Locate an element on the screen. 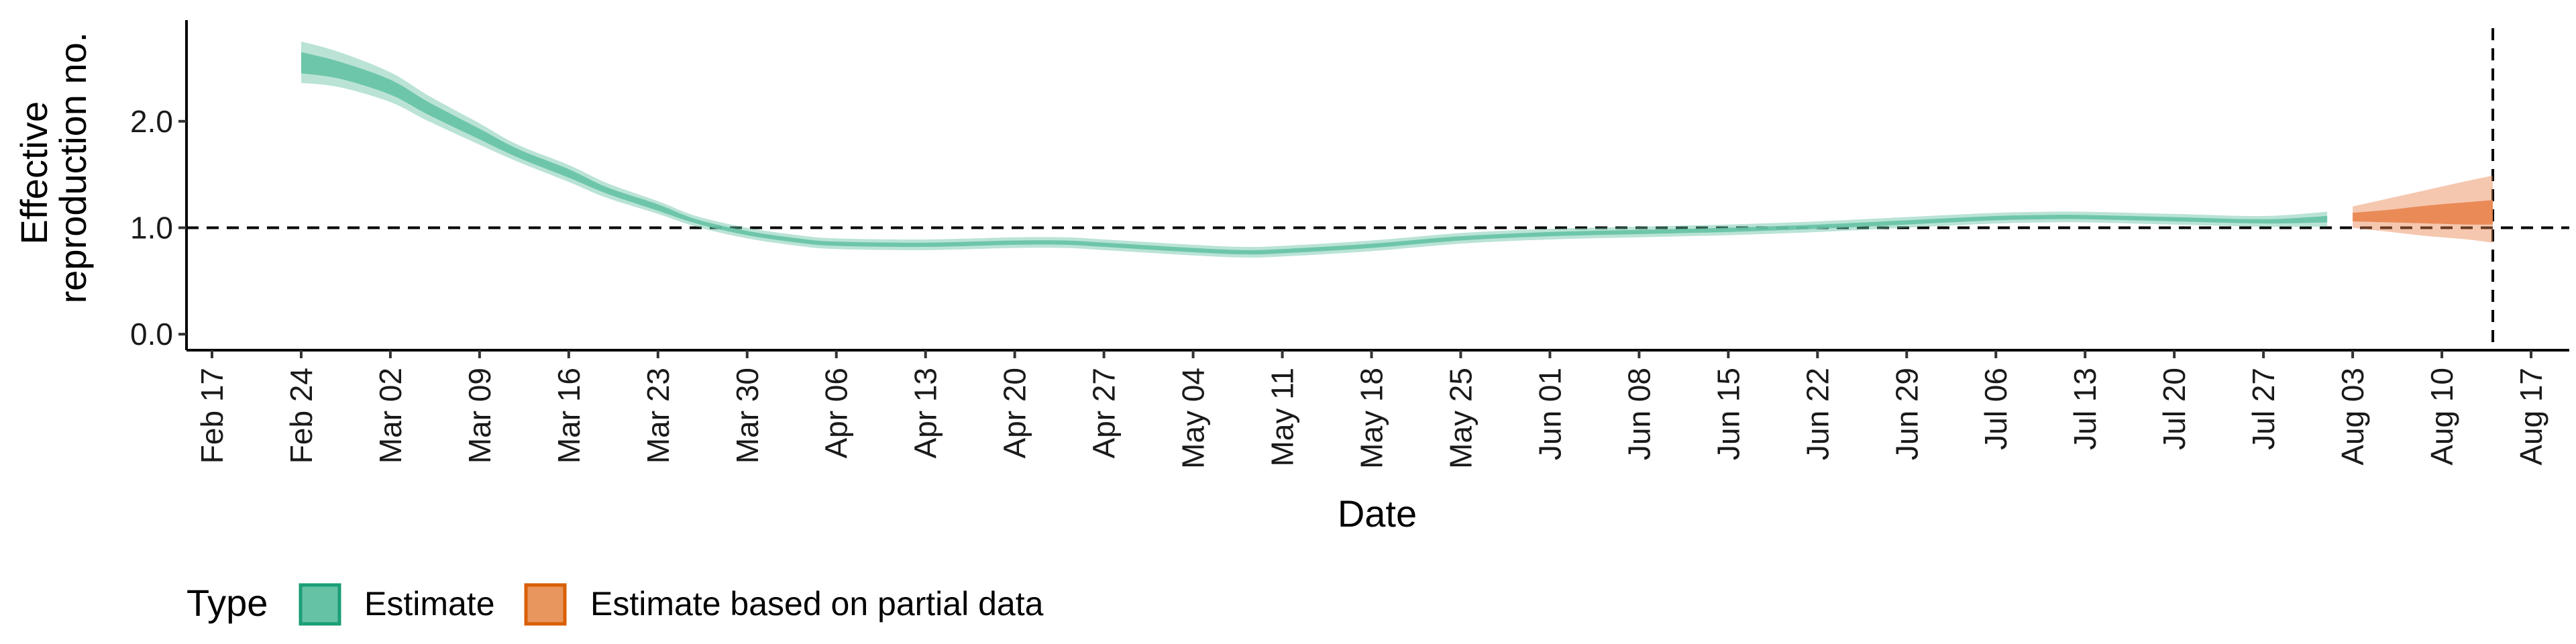 This screenshot has width=2576, height=644. x-tick-label: Mar 23 is located at coordinates (658, 416).